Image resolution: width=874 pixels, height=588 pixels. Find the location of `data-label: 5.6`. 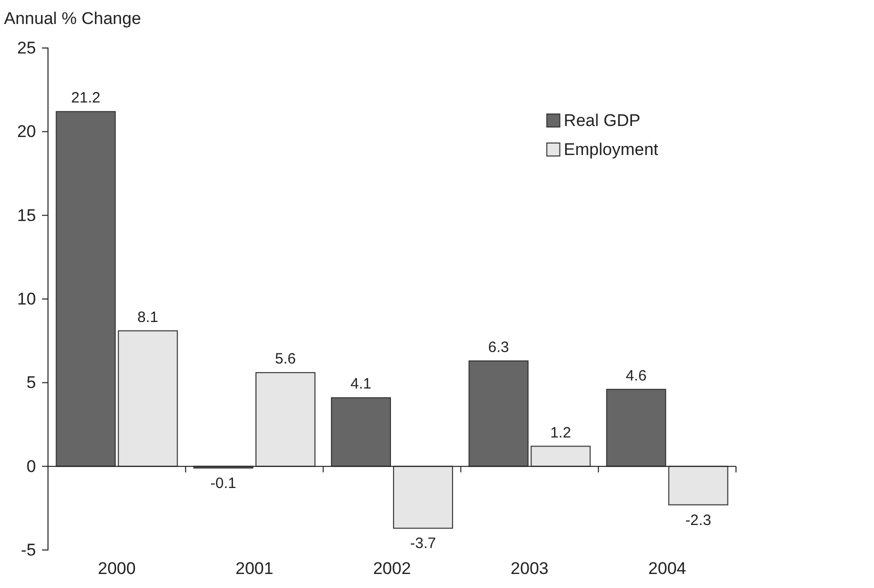

data-label: 5.6 is located at coordinates (285, 359).